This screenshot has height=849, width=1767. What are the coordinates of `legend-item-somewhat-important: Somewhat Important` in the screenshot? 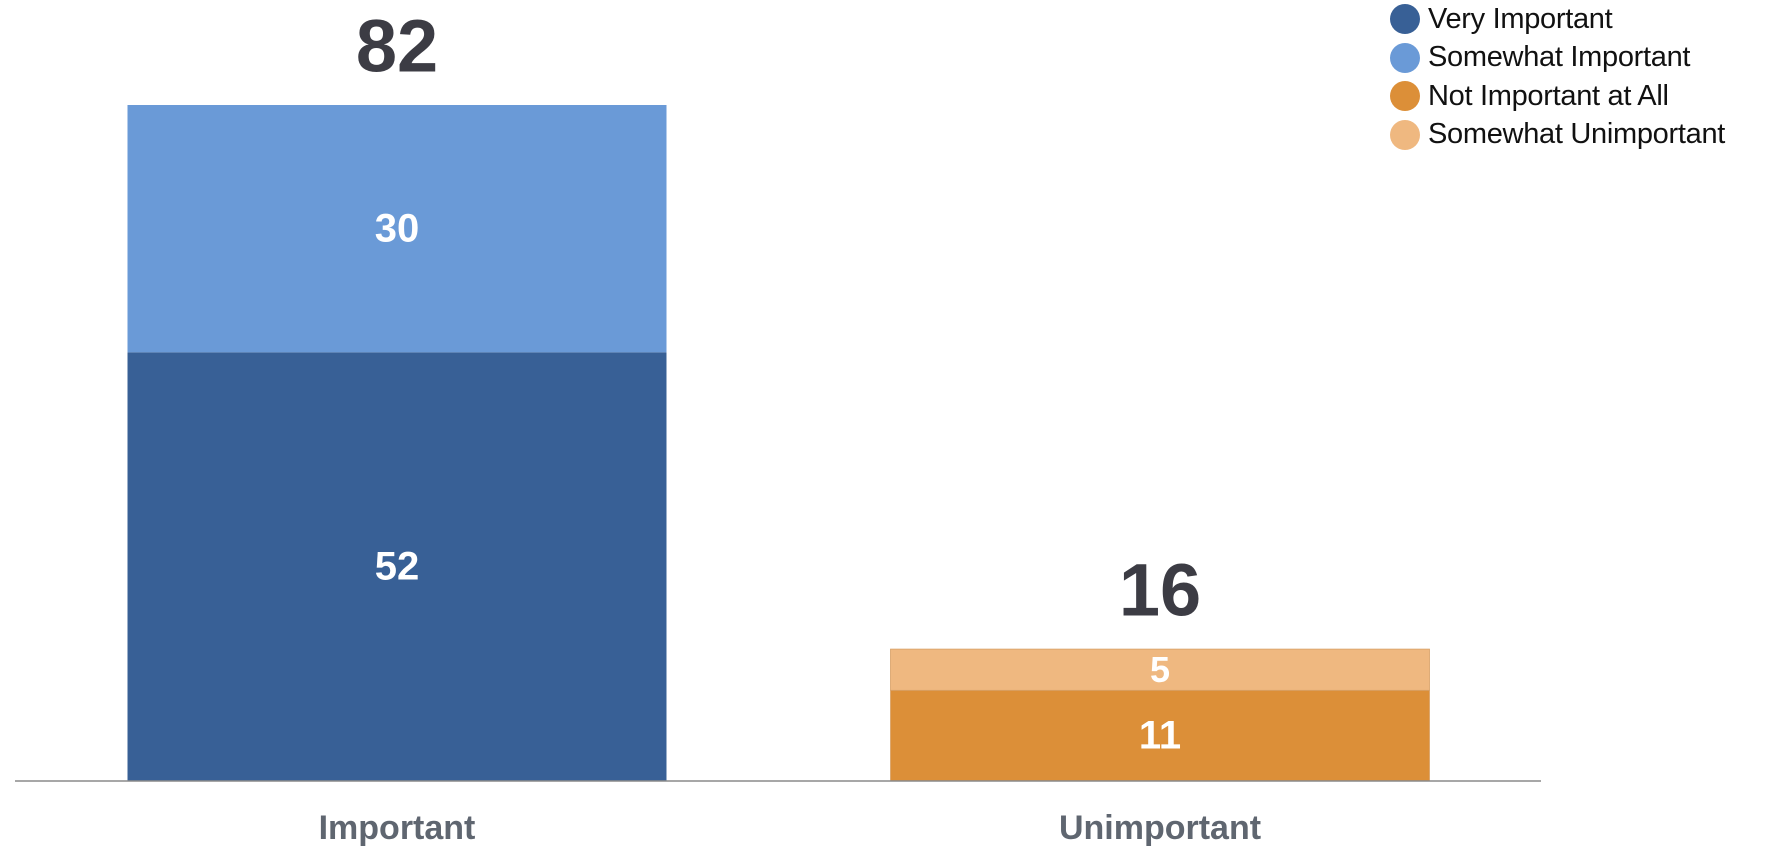 It's located at (1557, 58).